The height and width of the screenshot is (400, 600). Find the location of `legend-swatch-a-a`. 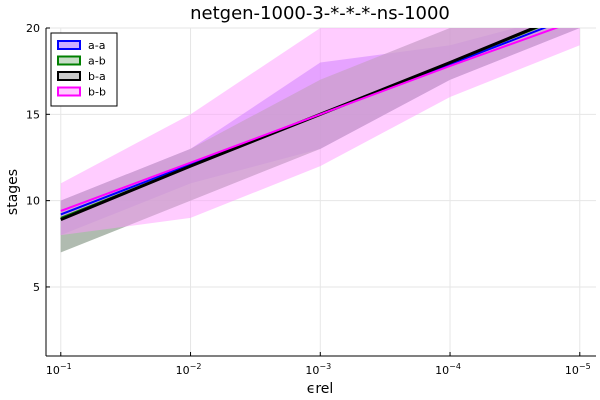

legend-swatch-a-a is located at coordinates (69, 45).